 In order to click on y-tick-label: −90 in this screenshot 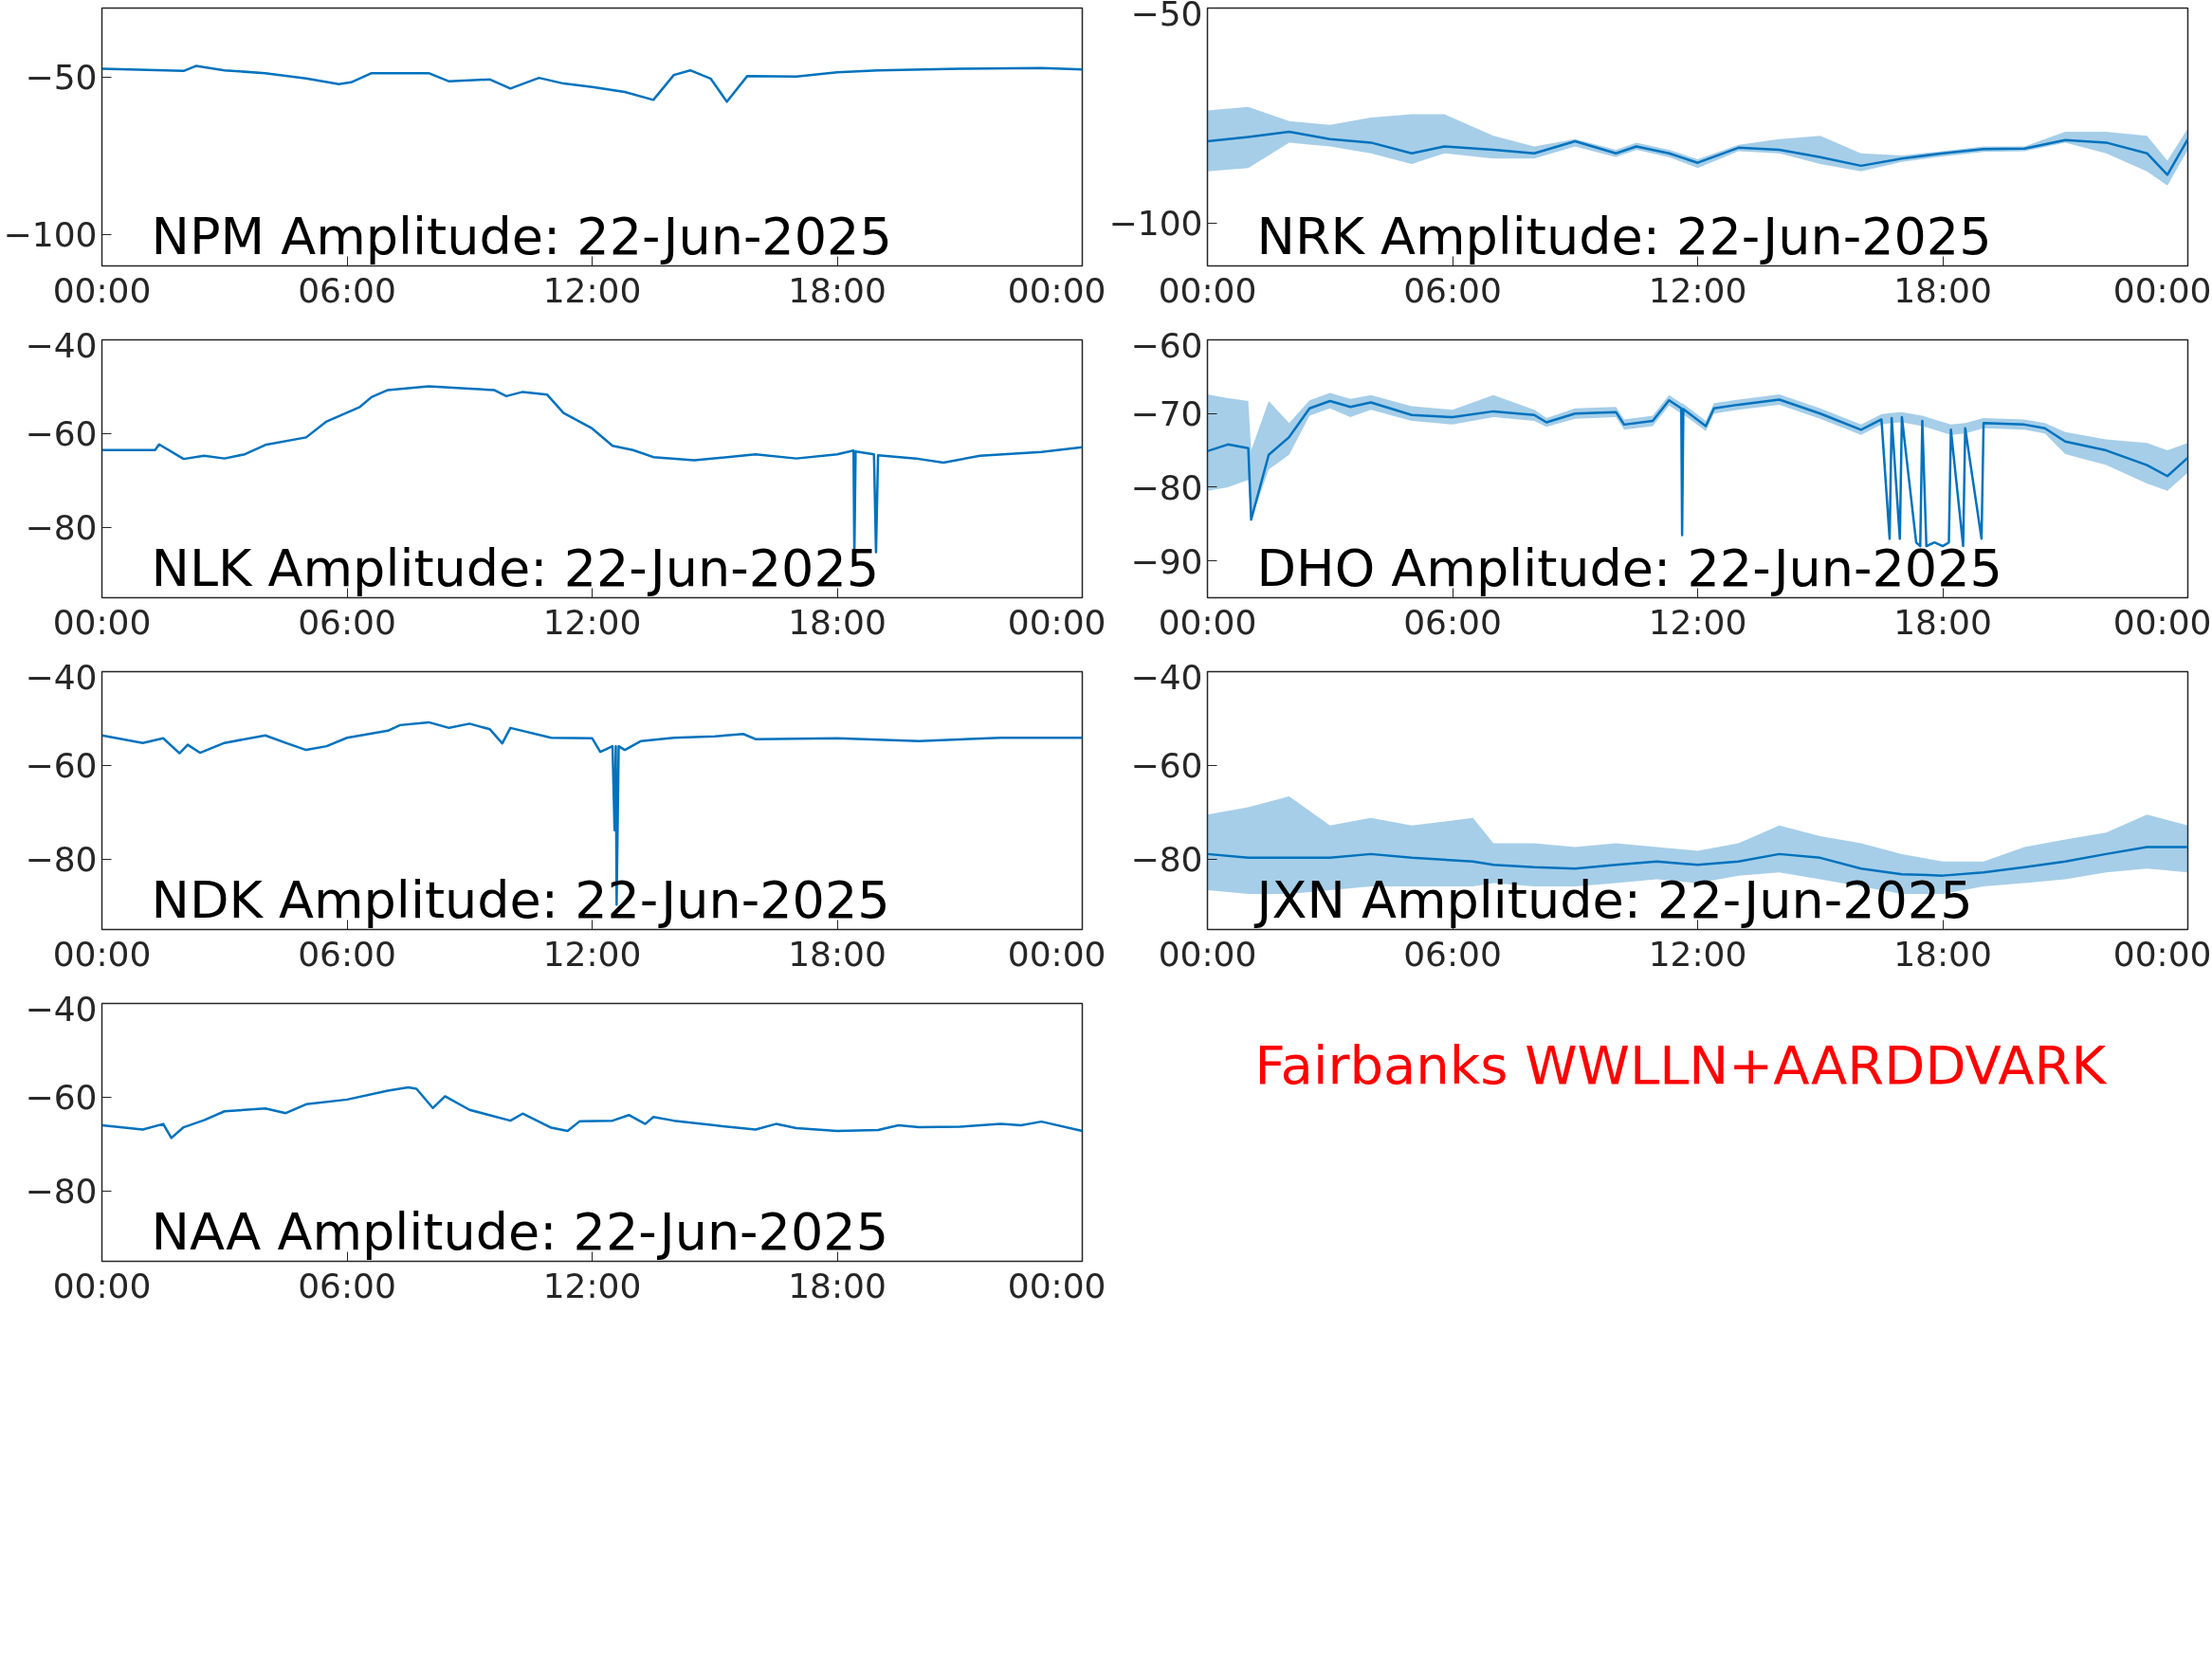, I will do `click(1166, 561)`.